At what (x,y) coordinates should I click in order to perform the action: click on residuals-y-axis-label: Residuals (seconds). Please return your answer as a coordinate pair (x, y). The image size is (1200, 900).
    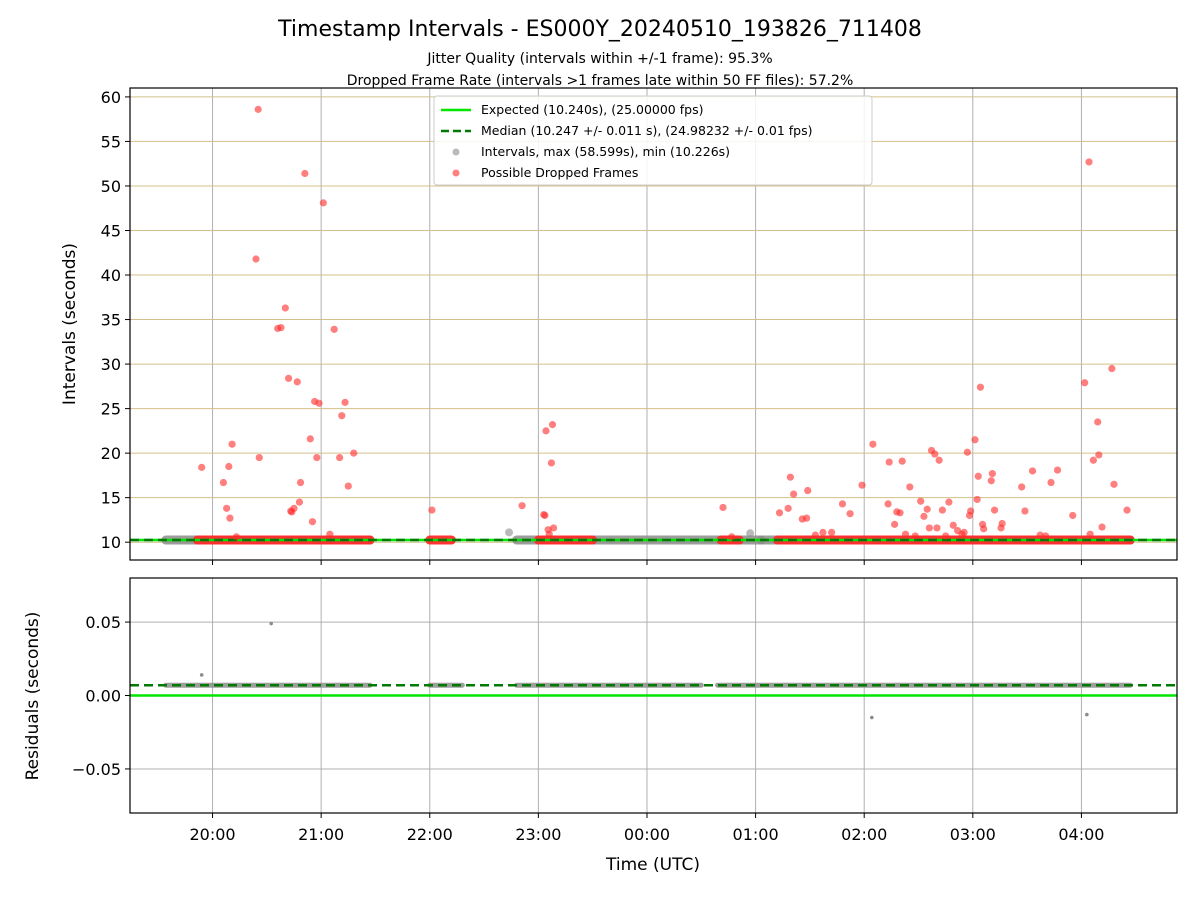
    Looking at the image, I should click on (33, 696).